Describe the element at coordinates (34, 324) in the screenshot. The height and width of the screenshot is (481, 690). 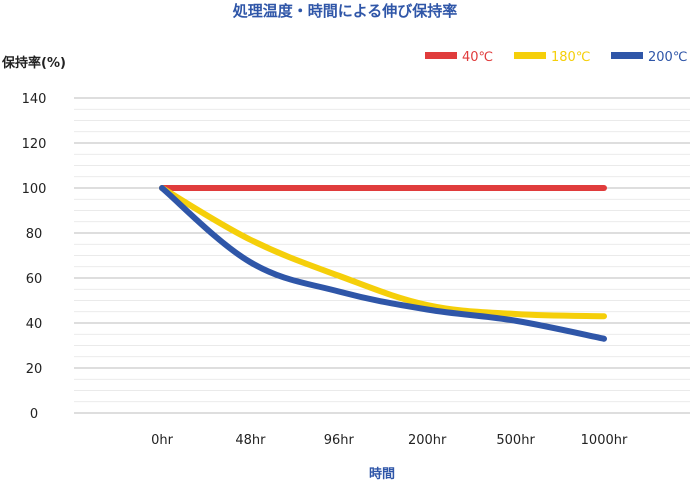
I see `y-tick-label: 40` at that location.